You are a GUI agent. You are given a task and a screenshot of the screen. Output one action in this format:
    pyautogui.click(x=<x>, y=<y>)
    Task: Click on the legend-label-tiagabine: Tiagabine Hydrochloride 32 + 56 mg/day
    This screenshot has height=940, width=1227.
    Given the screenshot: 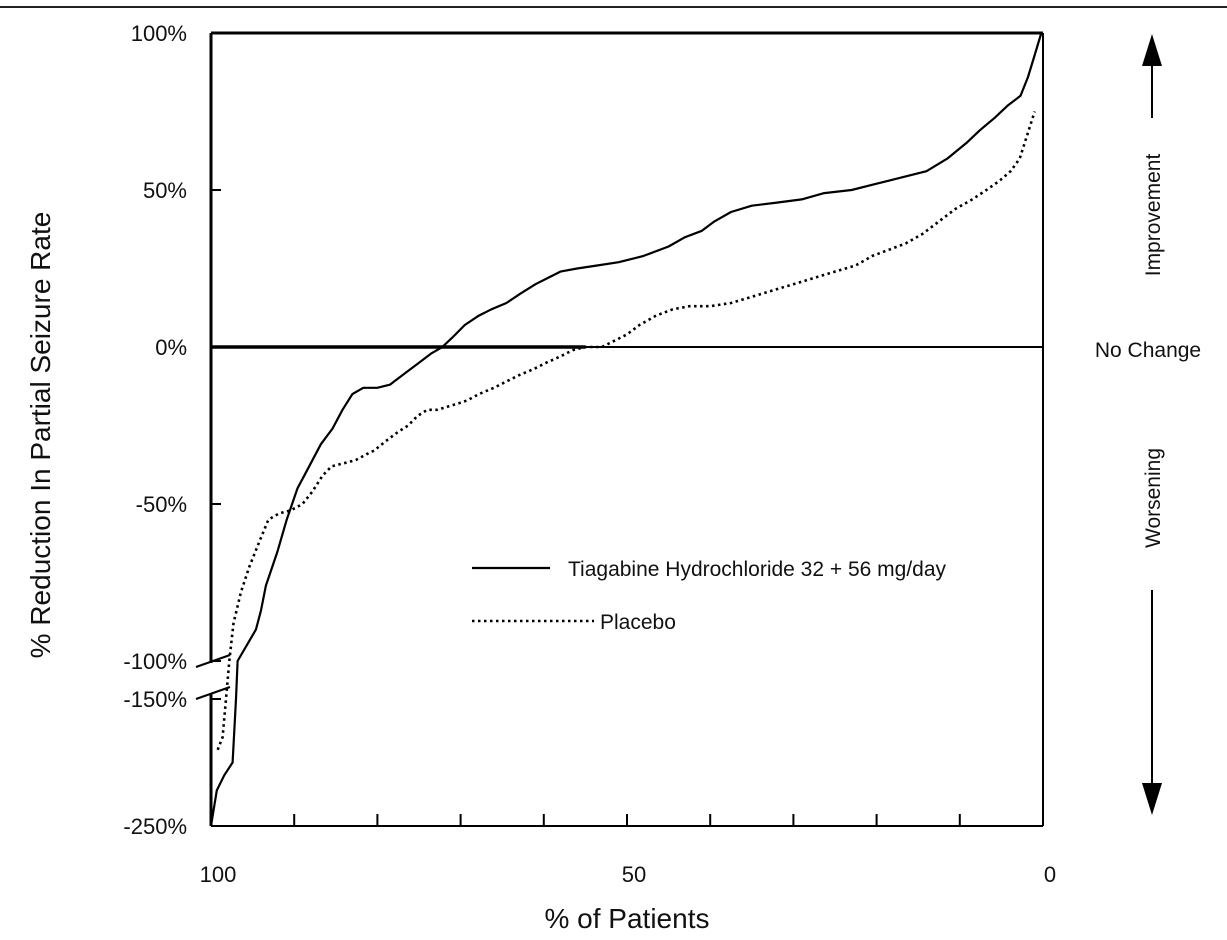 What is the action you would take?
    pyautogui.click(x=757, y=569)
    